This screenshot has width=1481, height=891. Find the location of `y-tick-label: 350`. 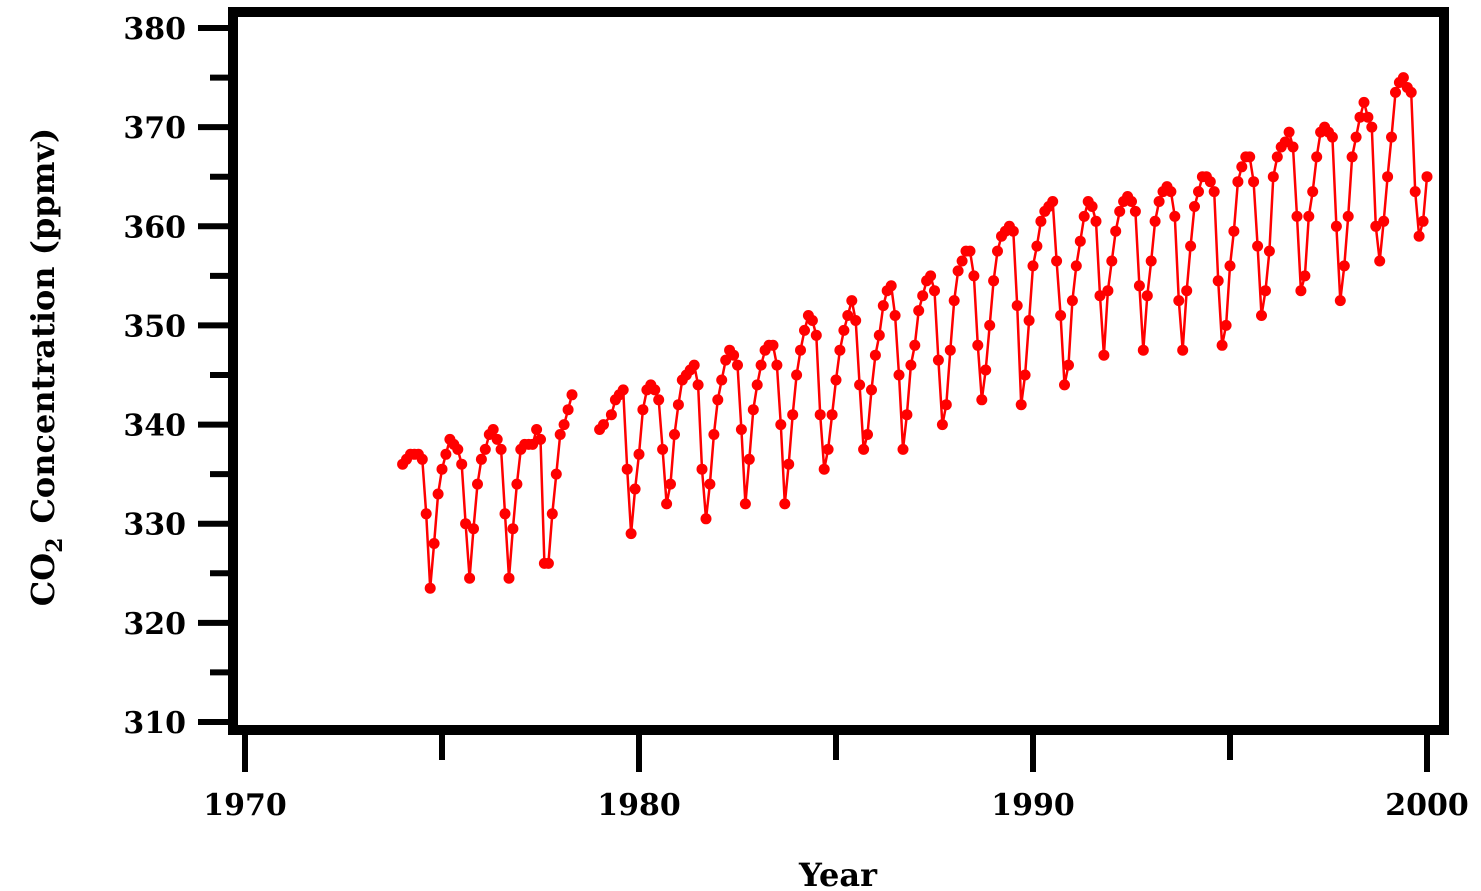

y-tick-label: 350 is located at coordinates (154, 326).